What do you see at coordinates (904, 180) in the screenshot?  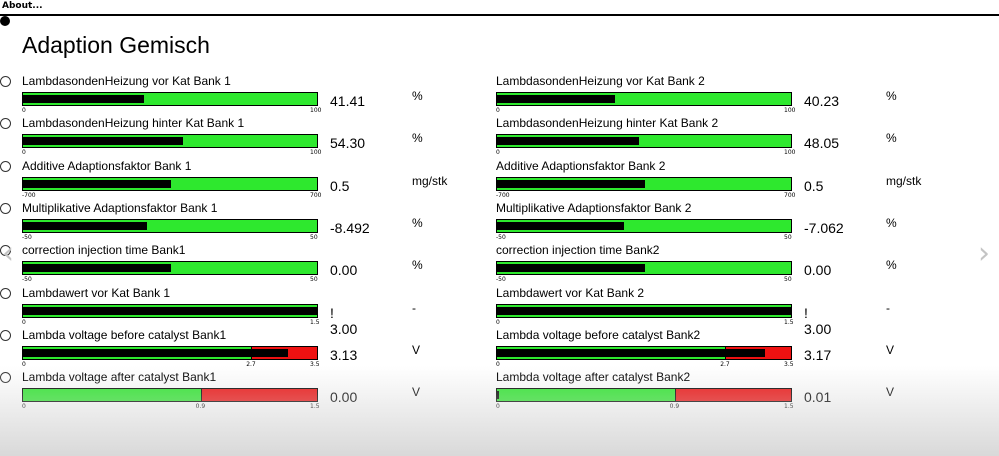 I see `gauge-unit: mg/stk` at bounding box center [904, 180].